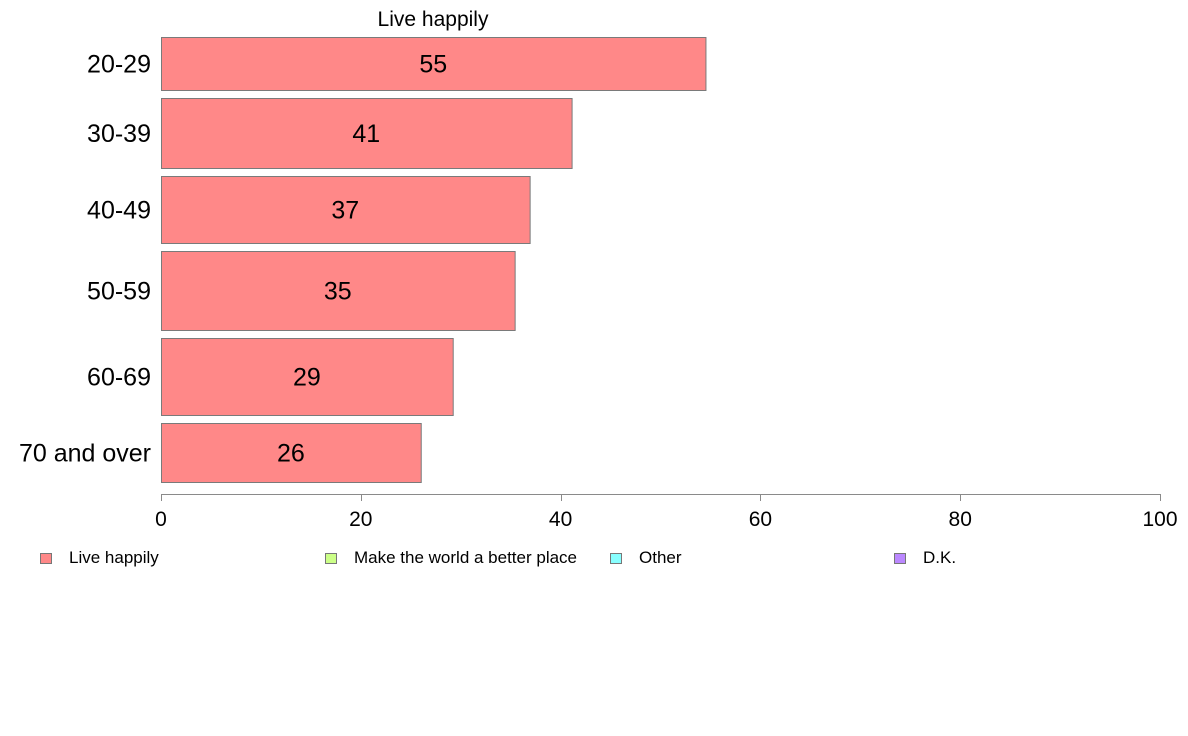 The width and height of the screenshot is (1188, 736). What do you see at coordinates (660, 557) in the screenshot?
I see `legend-label-other: Other` at bounding box center [660, 557].